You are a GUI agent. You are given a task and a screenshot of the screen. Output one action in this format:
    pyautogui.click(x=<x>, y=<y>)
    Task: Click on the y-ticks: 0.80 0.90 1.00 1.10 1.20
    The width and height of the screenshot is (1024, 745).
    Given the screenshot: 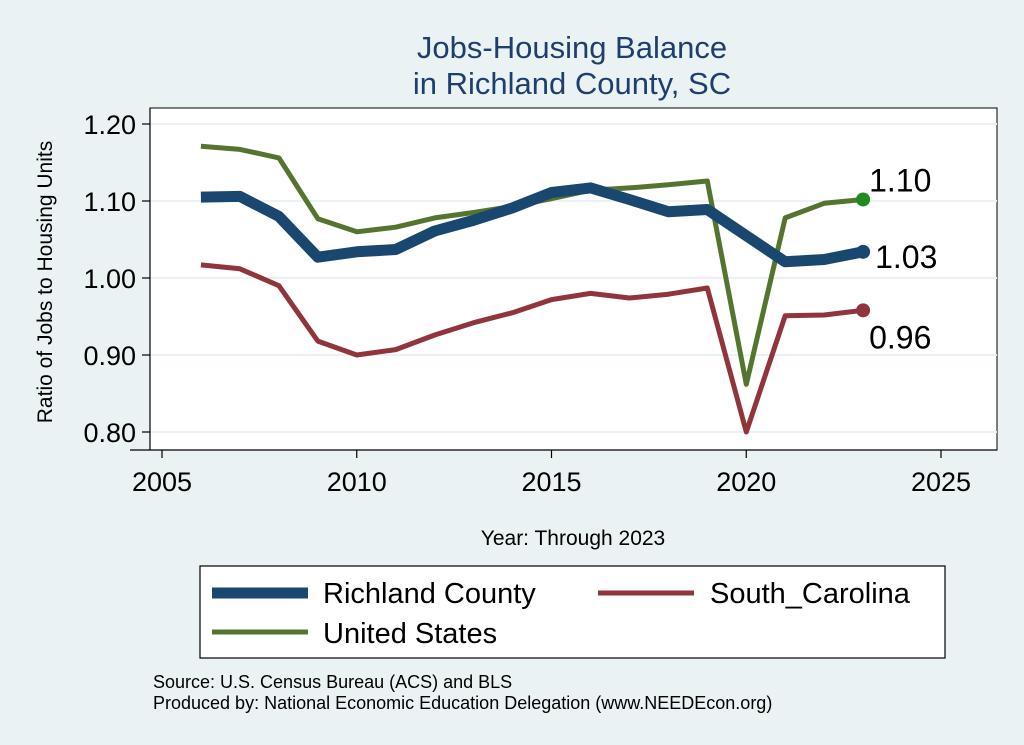 What is the action you would take?
    pyautogui.click(x=116, y=279)
    